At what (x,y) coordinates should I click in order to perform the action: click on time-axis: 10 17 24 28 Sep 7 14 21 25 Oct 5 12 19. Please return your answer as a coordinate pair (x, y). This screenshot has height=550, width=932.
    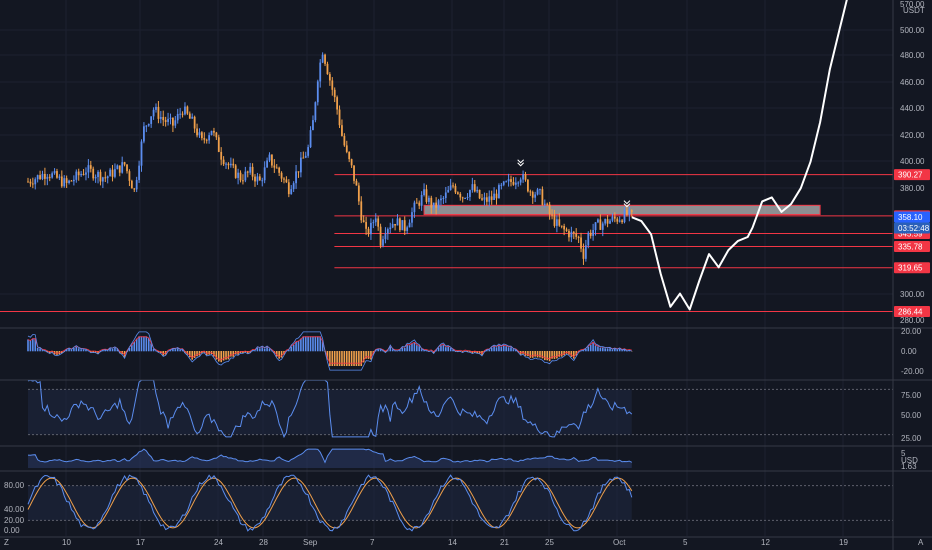
    Looking at the image, I should click on (455, 542).